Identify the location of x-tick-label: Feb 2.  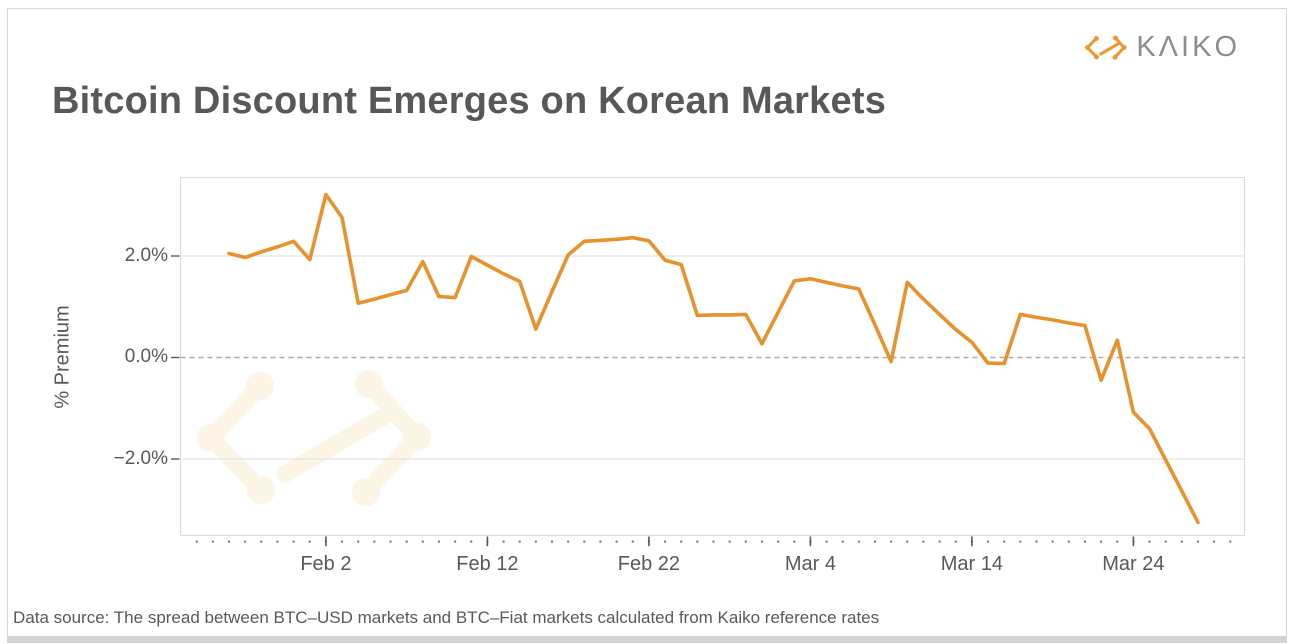
(326, 564).